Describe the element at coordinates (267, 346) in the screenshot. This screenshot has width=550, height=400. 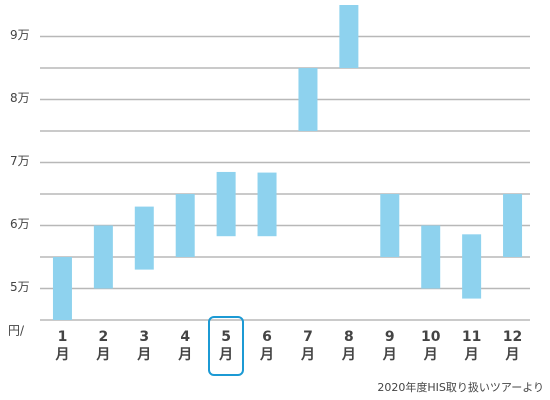
I see `x-tick-label: 6 月` at that location.